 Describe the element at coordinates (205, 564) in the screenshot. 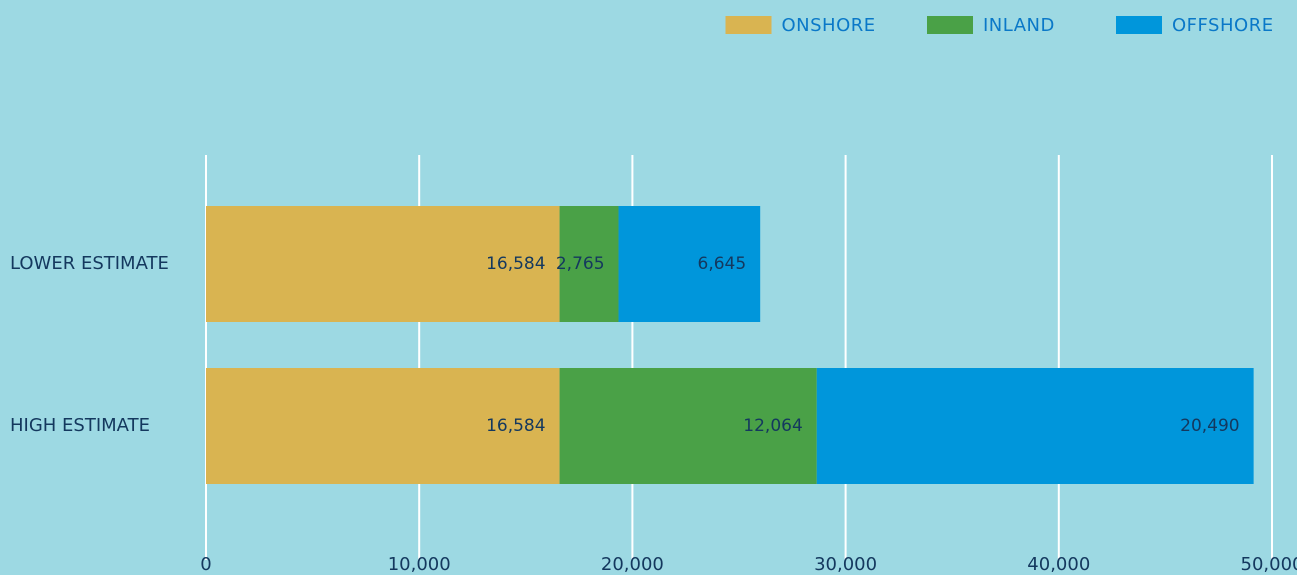

I see `x-tick-label: 0` at that location.